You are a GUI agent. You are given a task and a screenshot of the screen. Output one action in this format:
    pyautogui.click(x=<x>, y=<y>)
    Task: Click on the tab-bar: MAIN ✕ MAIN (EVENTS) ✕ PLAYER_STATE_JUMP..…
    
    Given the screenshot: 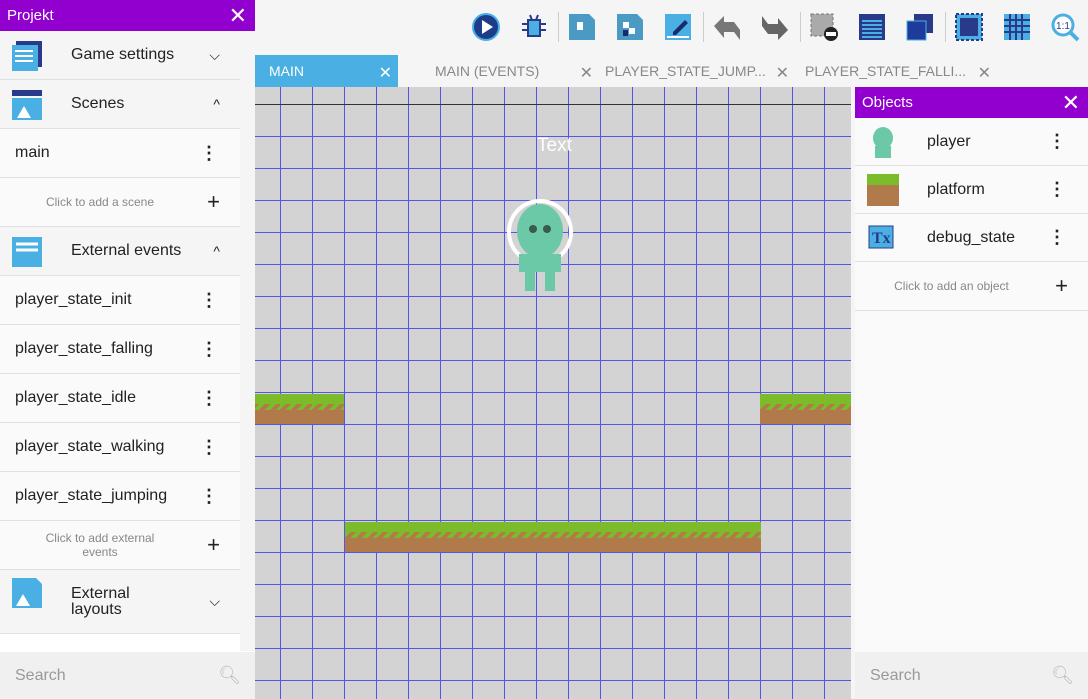 What is the action you would take?
    pyautogui.click(x=671, y=71)
    